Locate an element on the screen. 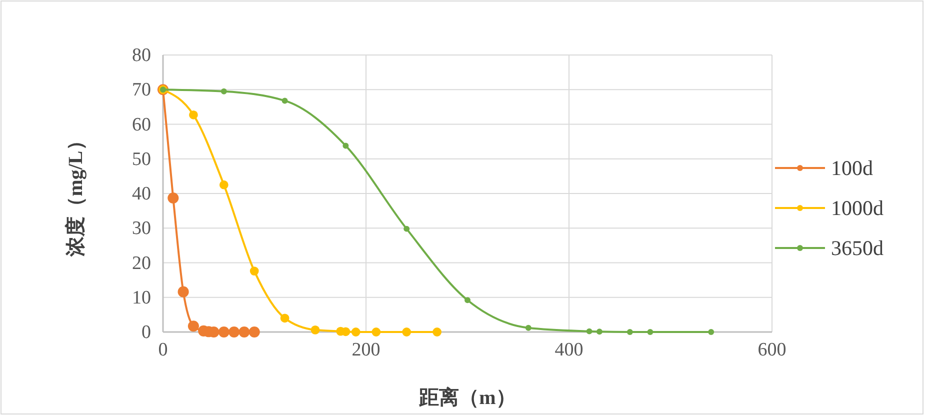 The height and width of the screenshot is (417, 925). y-tick-label: 0 is located at coordinates (146, 333).